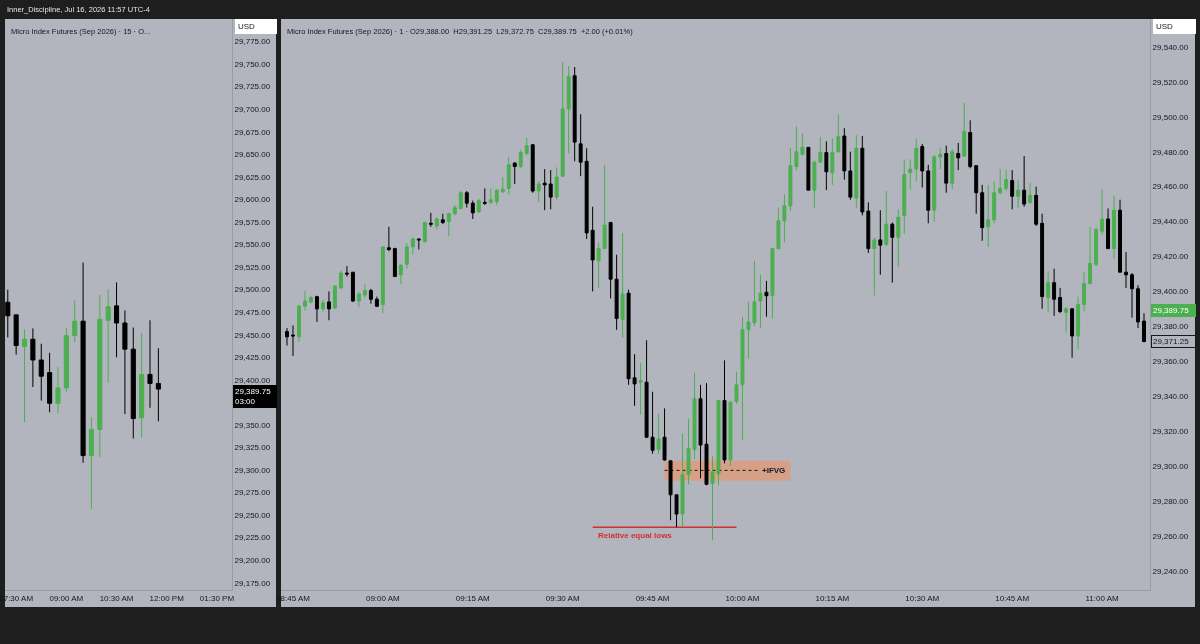 This screenshot has height=644, width=1200. Describe the element at coordinates (167, 598) in the screenshot. I see `x-tick-label: 12:00 PM` at that location.